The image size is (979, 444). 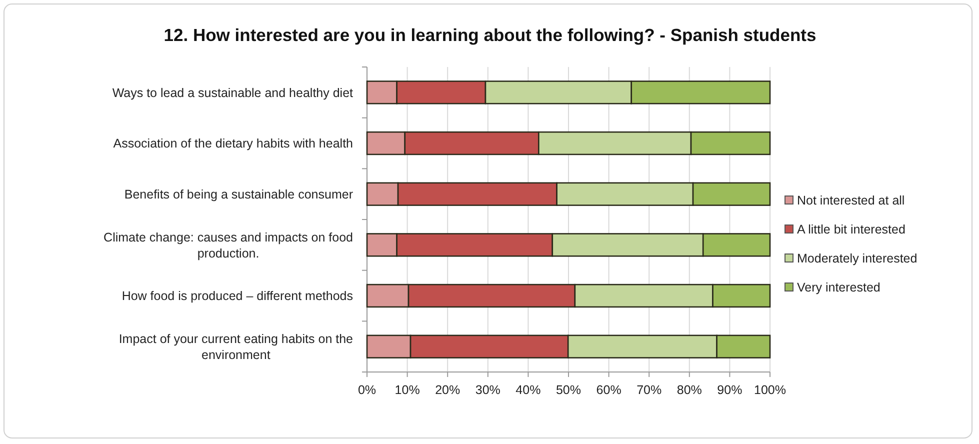 What do you see at coordinates (851, 200) in the screenshot?
I see `legend-label: Not interested at all` at bounding box center [851, 200].